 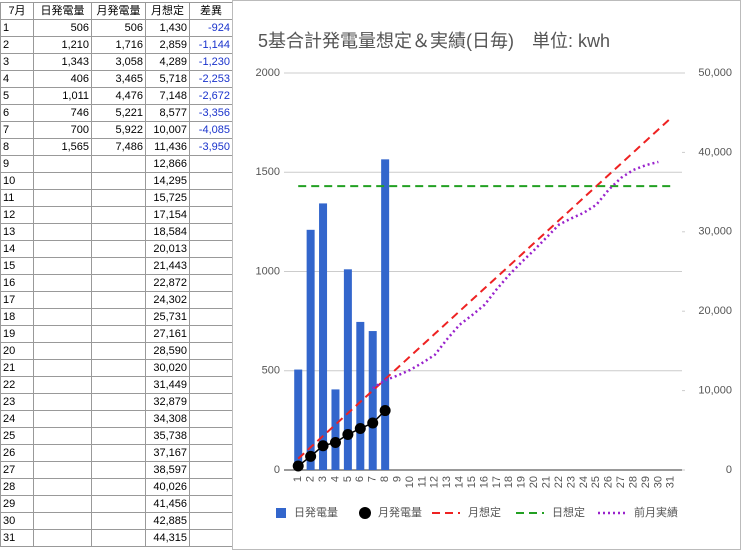 I want to click on x-tick-label: 23, so click(x=571, y=482).